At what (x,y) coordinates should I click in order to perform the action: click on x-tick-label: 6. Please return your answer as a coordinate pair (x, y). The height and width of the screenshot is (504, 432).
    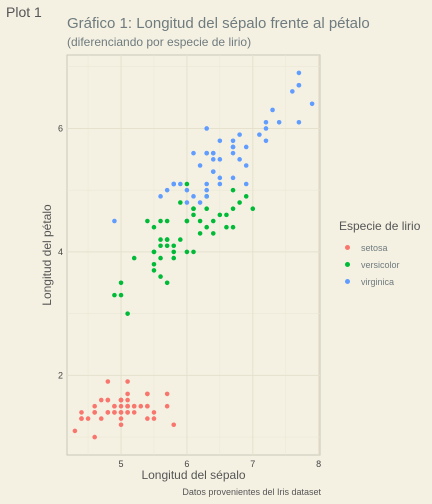
    Looking at the image, I should click on (186, 464).